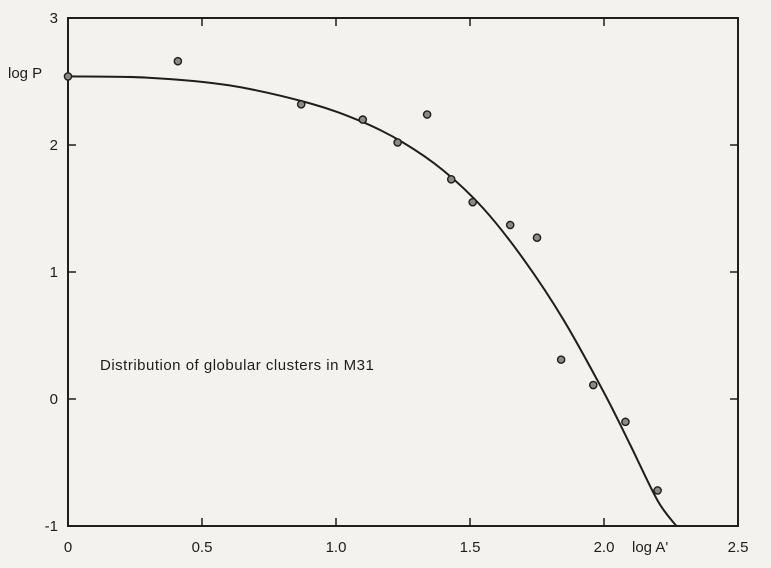 Image resolution: width=771 pixels, height=568 pixels. What do you see at coordinates (54, 272) in the screenshot?
I see `y-tick-label: 1` at bounding box center [54, 272].